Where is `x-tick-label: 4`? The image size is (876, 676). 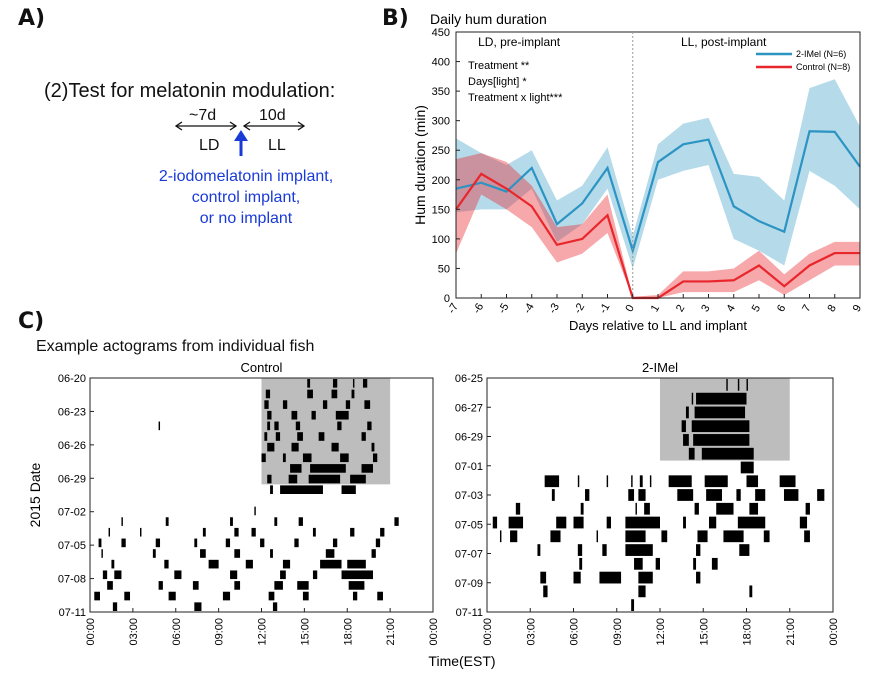 x-tick-label: 4 is located at coordinates (730, 308).